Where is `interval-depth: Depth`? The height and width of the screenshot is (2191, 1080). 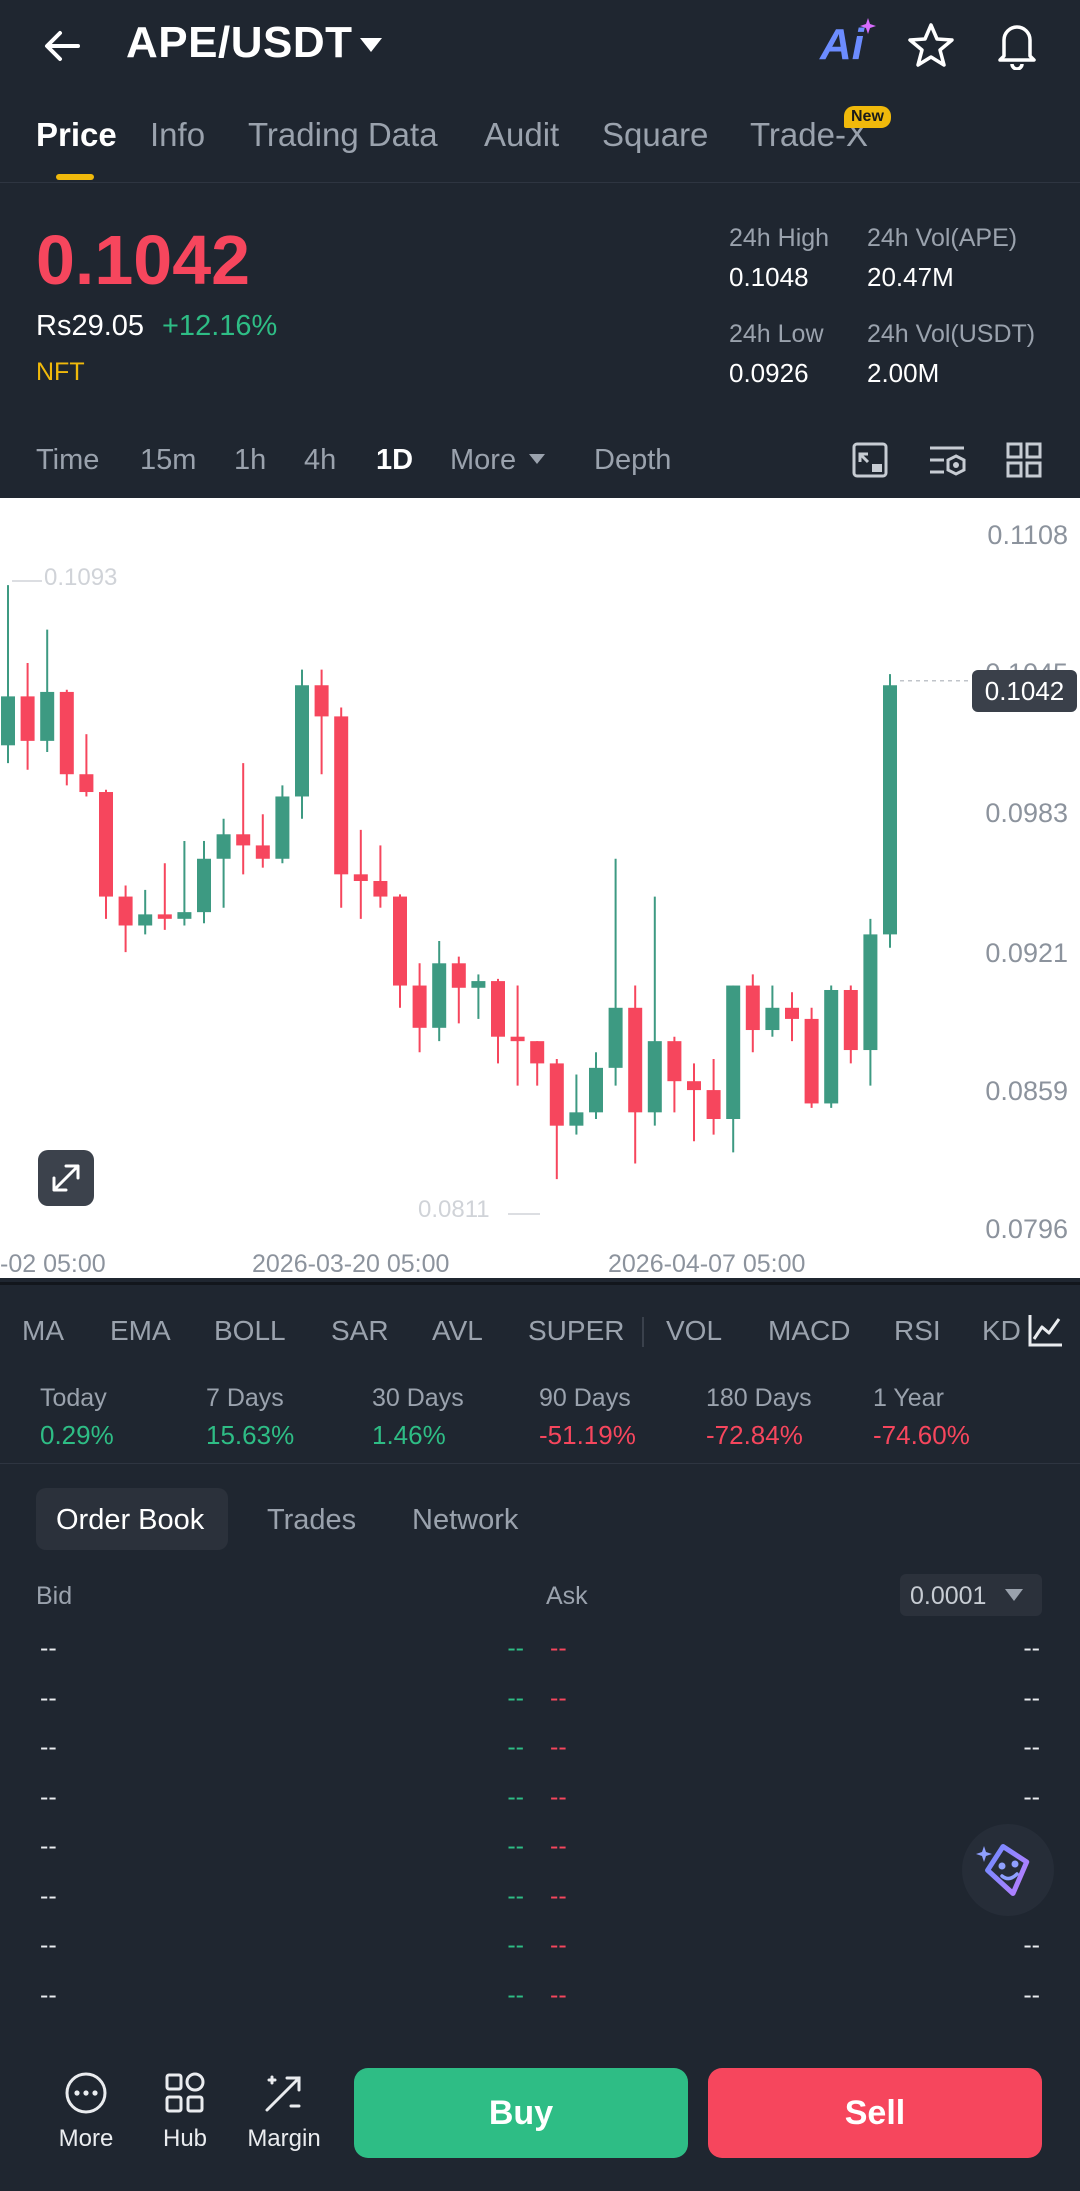 interval-depth: Depth is located at coordinates (633, 460).